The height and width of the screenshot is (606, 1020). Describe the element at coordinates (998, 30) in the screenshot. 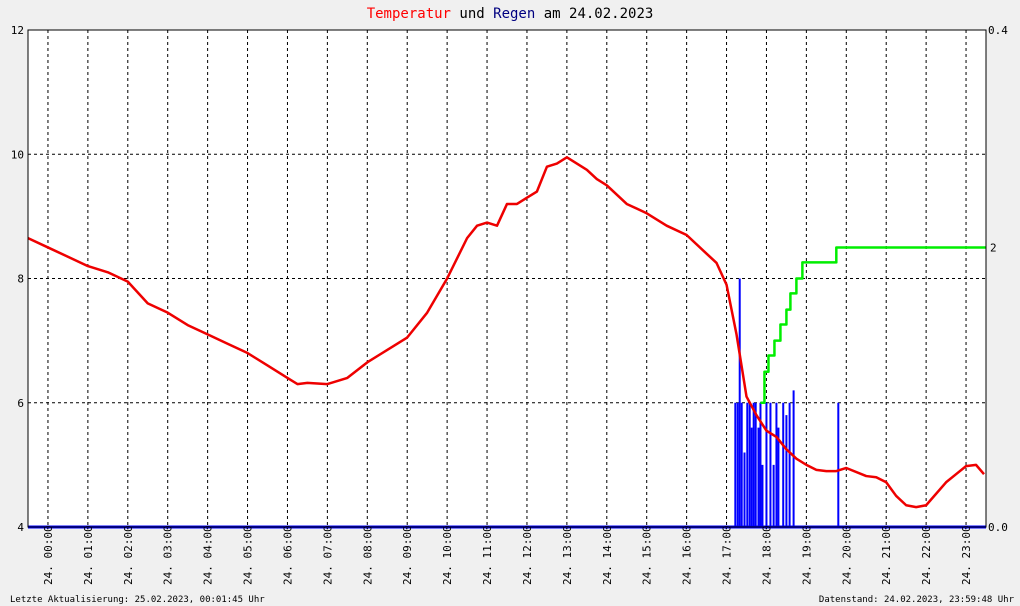

I see `right-y-tick-label: 0.4` at that location.